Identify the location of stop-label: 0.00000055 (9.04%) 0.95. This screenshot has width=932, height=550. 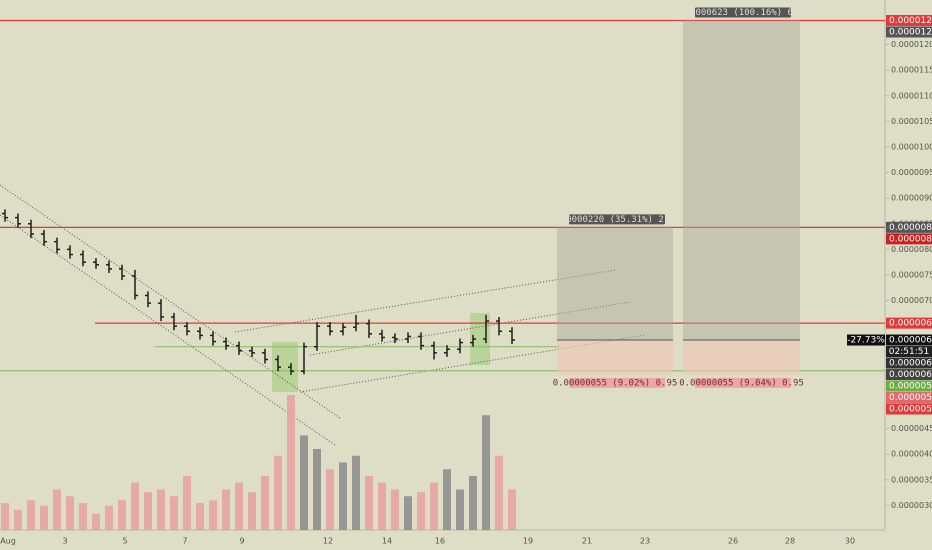
(741, 383).